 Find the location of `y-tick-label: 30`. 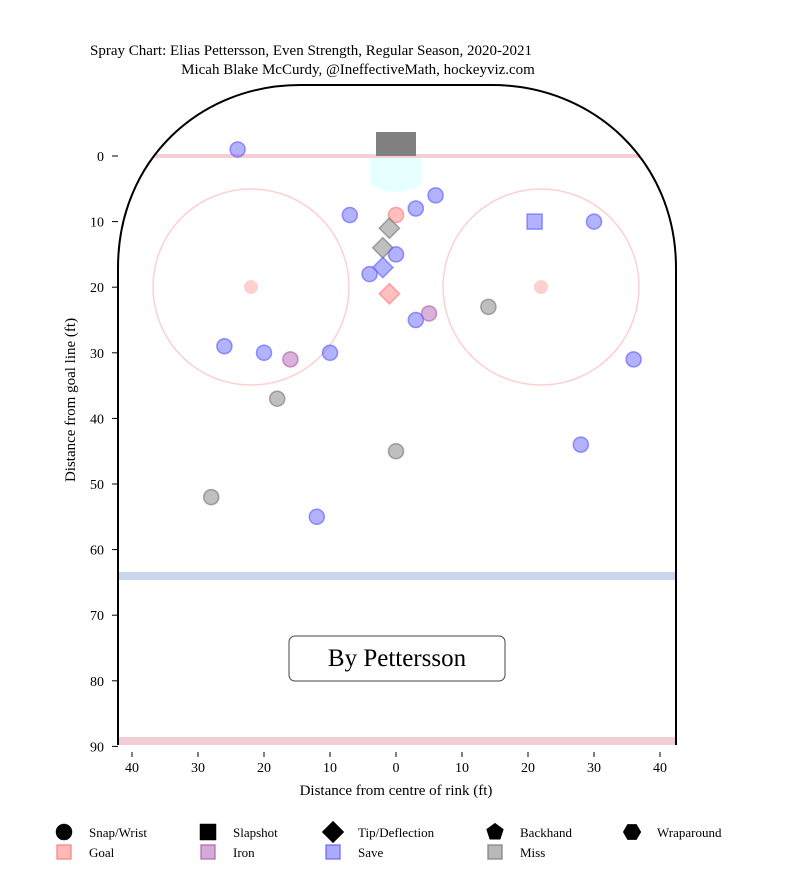

y-tick-label: 30 is located at coordinates (97, 354).